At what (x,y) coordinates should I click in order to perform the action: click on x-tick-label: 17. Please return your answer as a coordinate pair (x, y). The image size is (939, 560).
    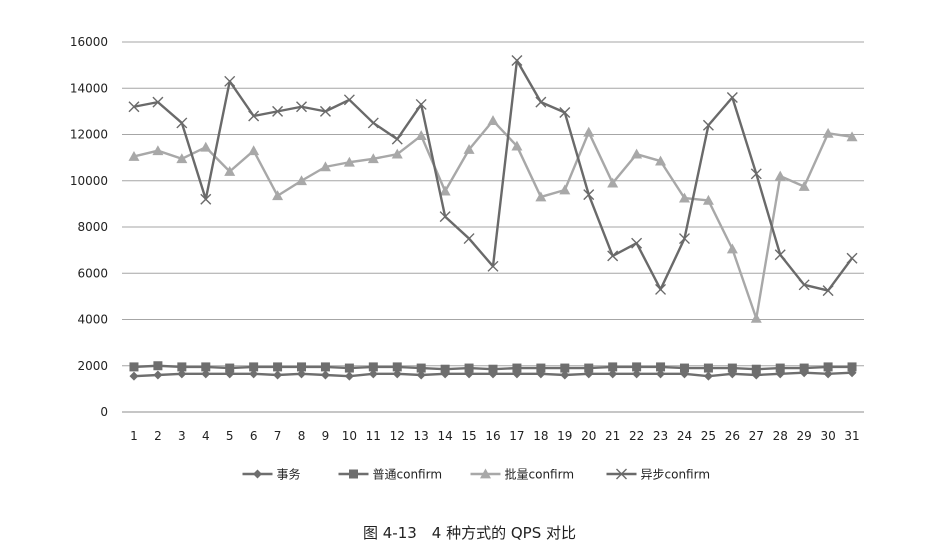
    Looking at the image, I should click on (516, 436).